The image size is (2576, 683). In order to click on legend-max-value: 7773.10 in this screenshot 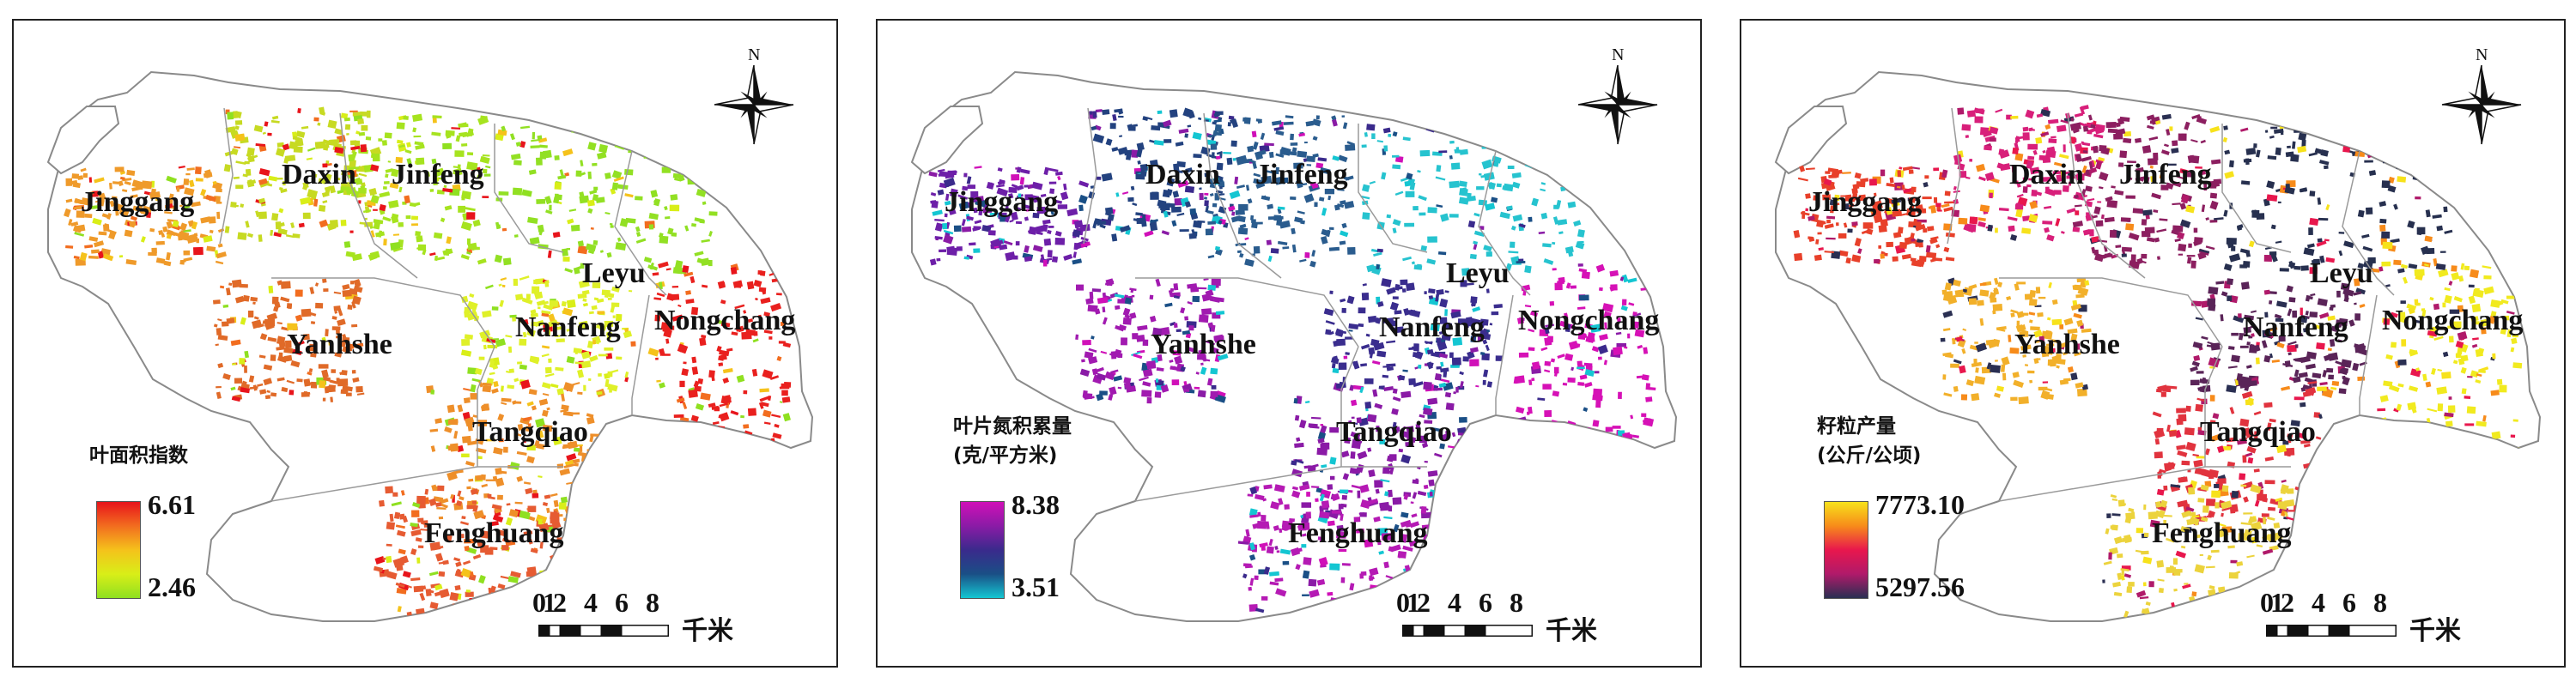, I will do `click(1920, 504)`.